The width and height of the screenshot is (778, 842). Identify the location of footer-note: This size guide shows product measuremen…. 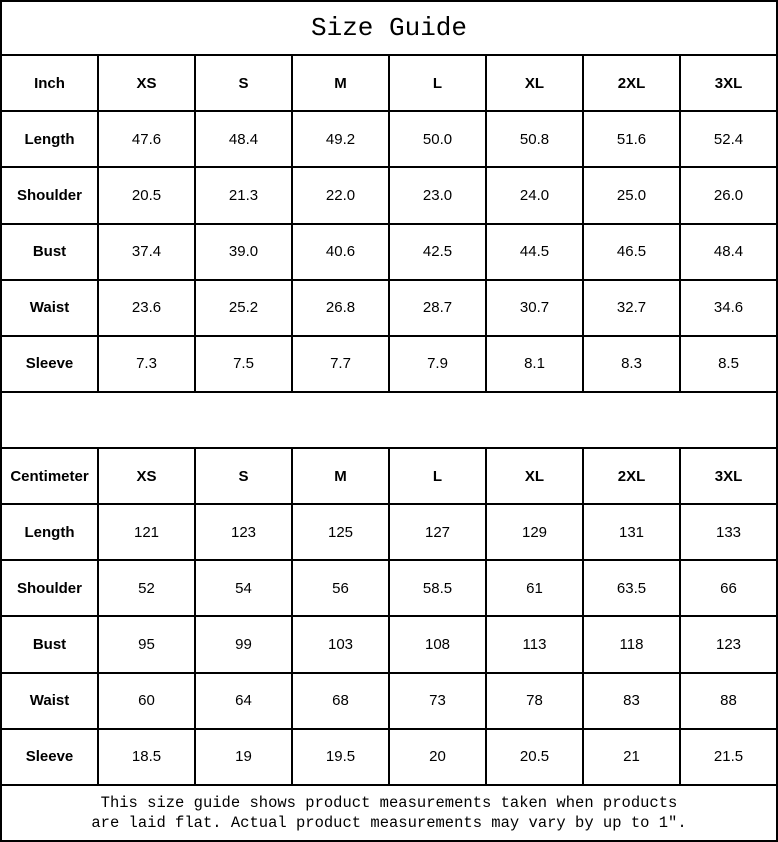
(389, 812).